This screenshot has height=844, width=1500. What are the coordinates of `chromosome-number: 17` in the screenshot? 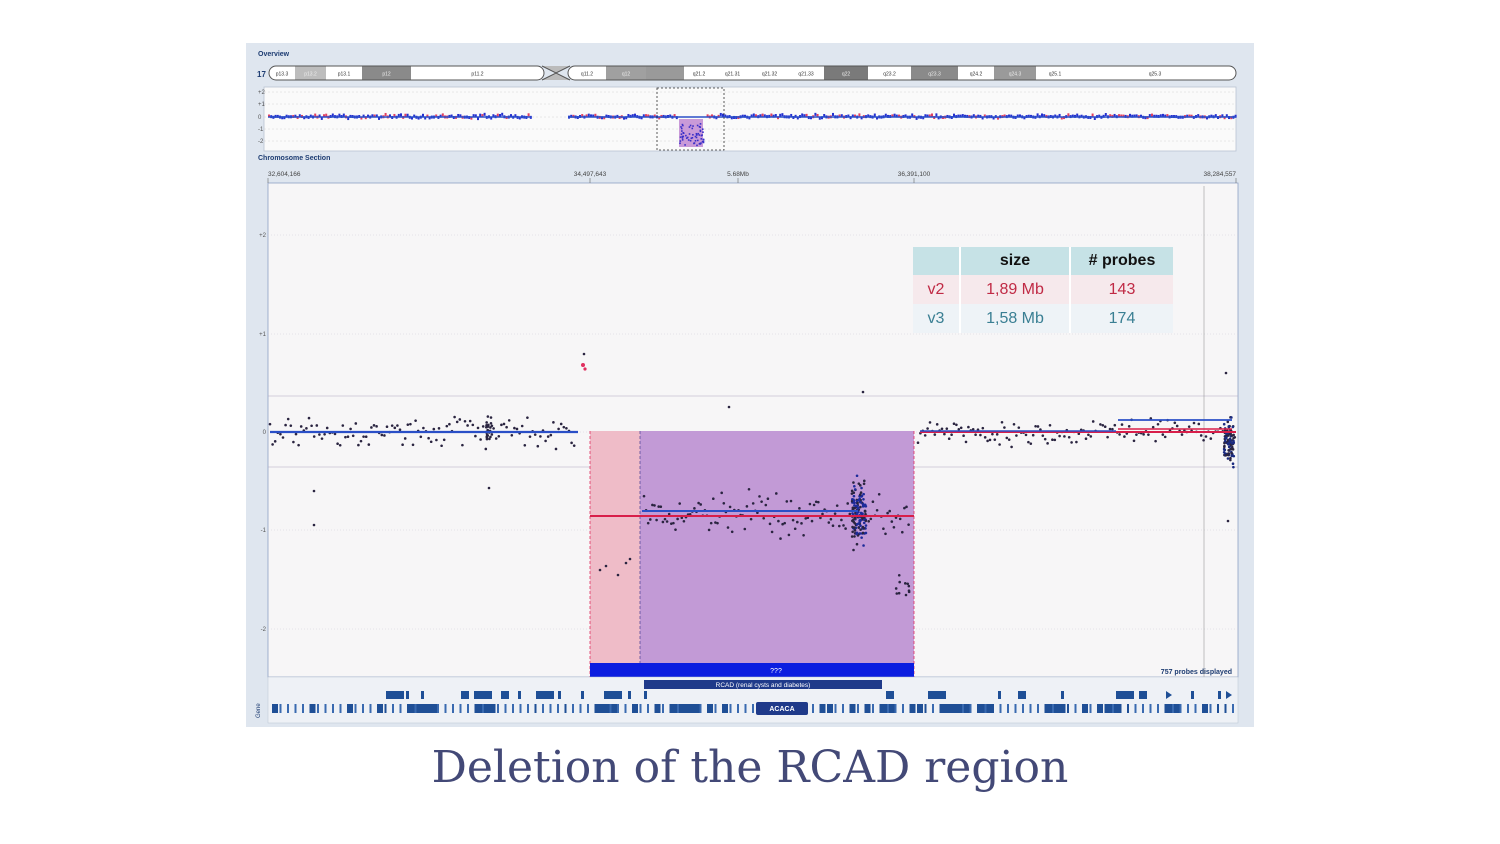 It's located at (261, 74).